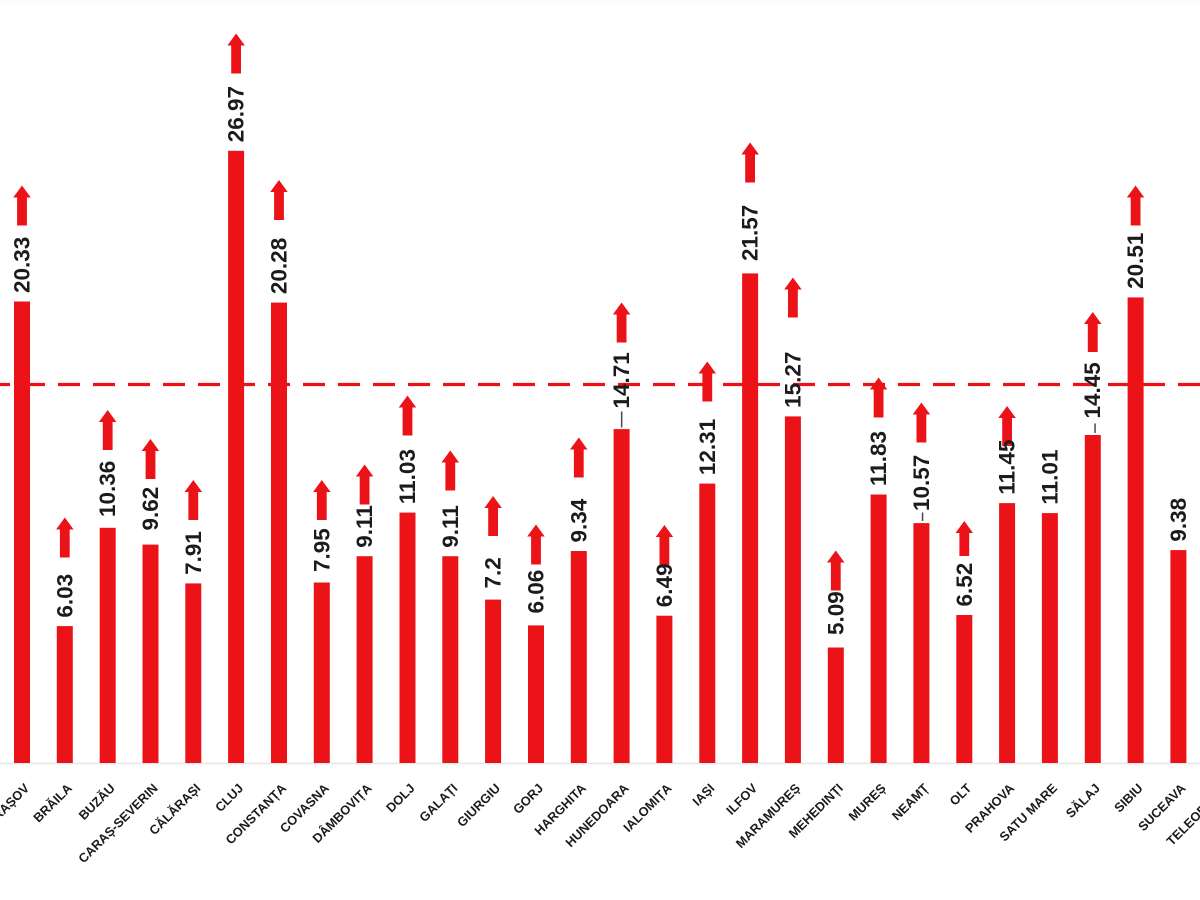 The image size is (1200, 900). What do you see at coordinates (707, 447) in the screenshot?
I see `svg-text: 12.31` at bounding box center [707, 447].